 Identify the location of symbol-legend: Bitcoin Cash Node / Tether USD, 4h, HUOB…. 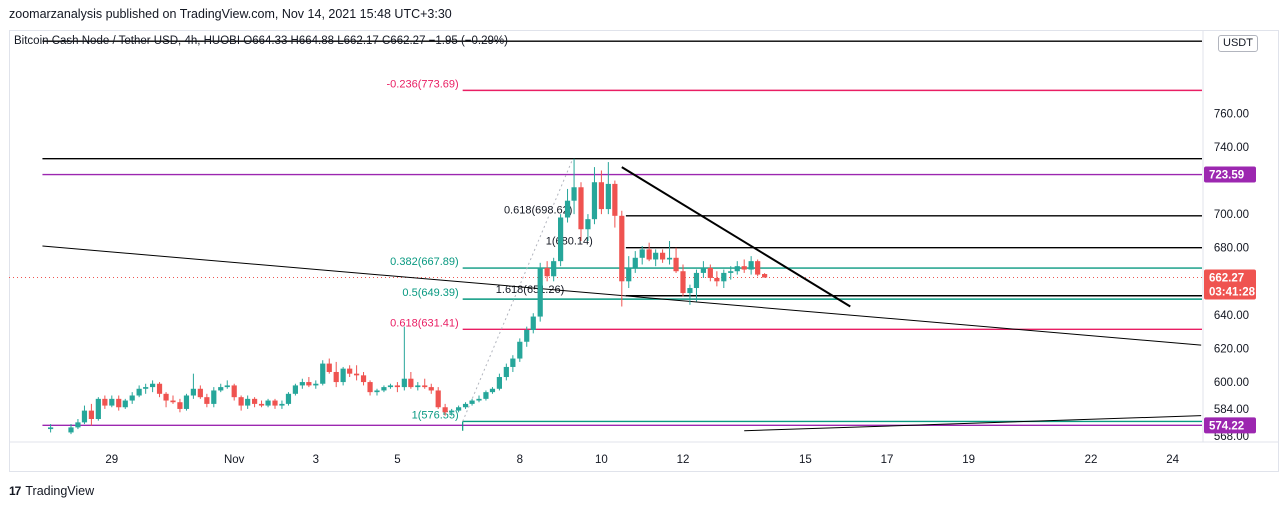
(261, 41).